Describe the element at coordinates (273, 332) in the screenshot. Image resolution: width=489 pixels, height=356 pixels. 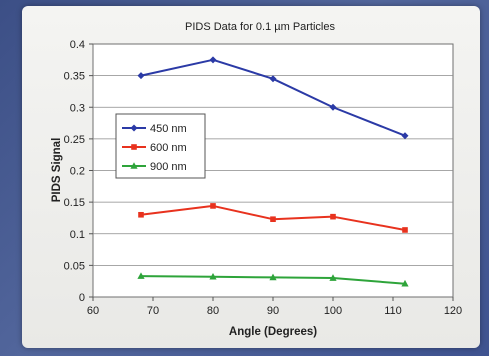
I see `x-axis-label: Angle (Degrees)` at that location.